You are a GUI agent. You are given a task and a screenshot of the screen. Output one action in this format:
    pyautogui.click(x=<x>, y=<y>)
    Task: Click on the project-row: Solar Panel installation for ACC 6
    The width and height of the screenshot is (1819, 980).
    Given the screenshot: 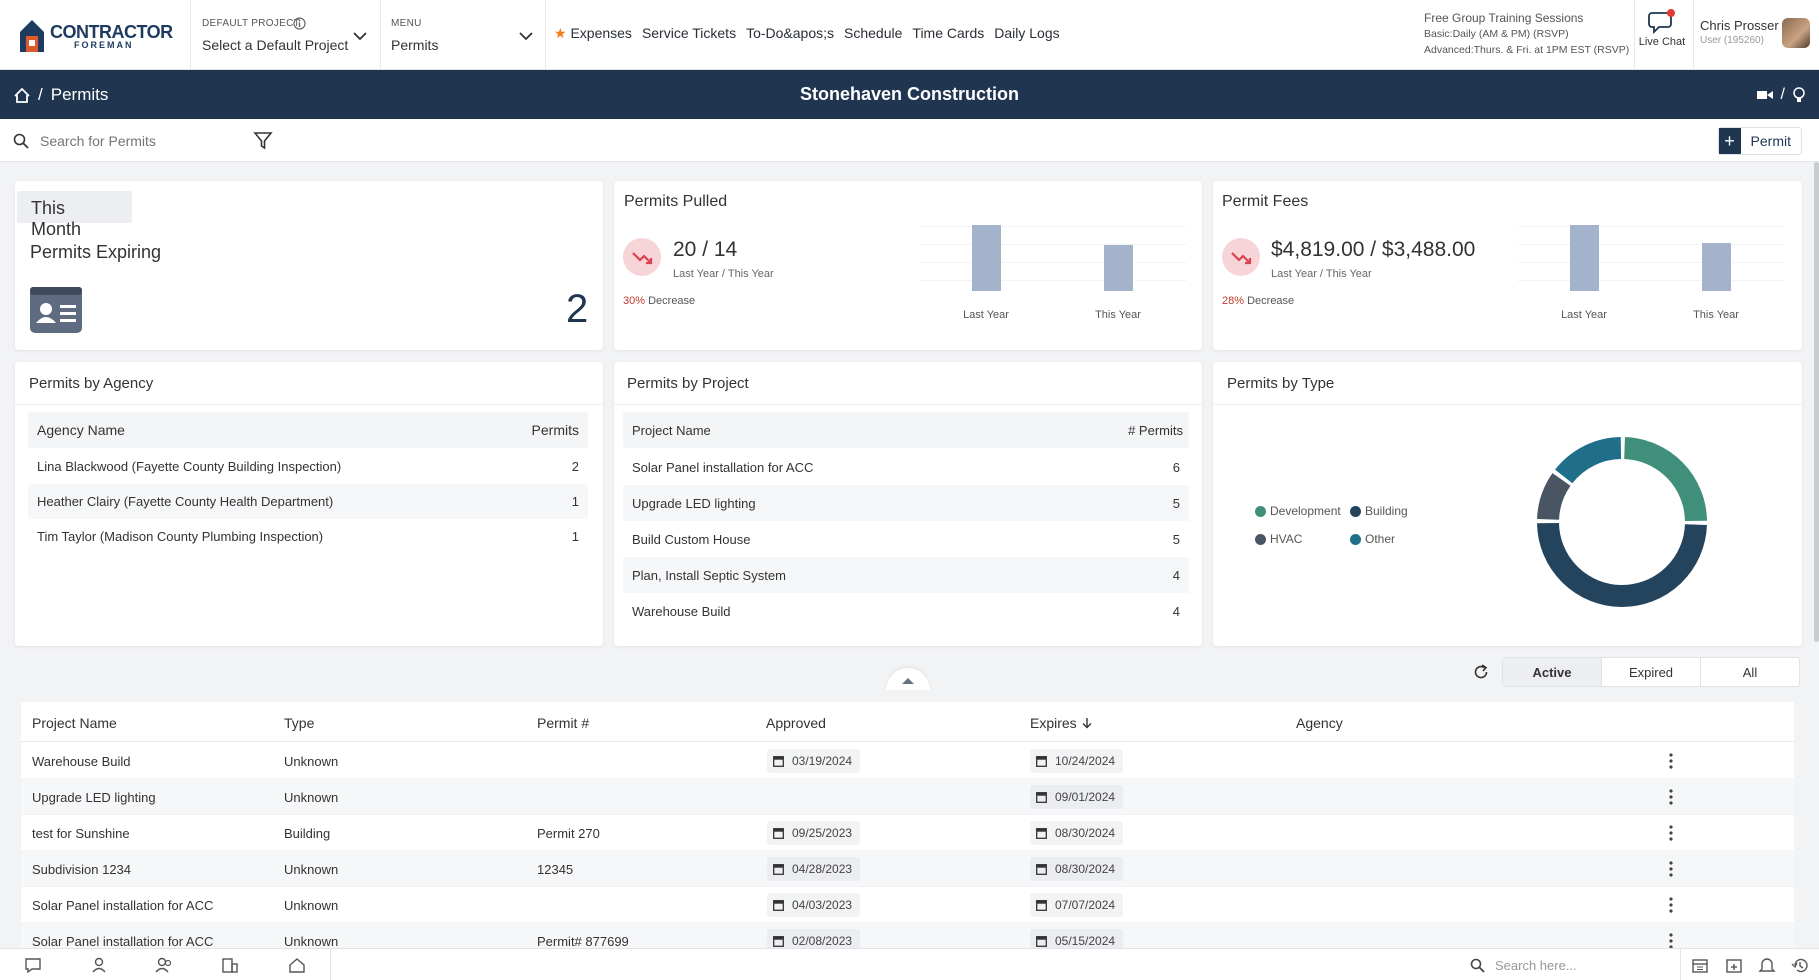 What is the action you would take?
    pyautogui.click(x=906, y=467)
    